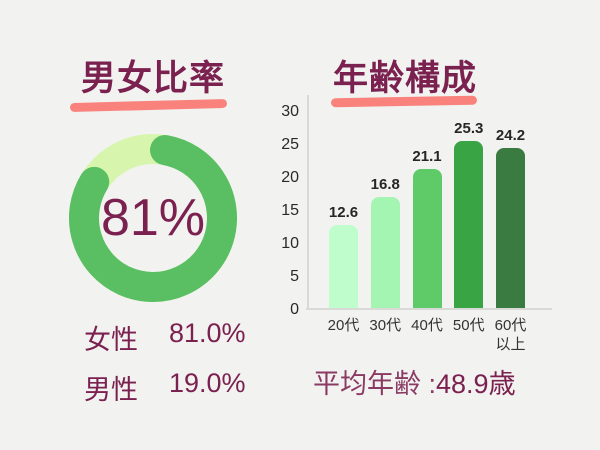  I want to click on donut-center-label: 81%, so click(153, 218).